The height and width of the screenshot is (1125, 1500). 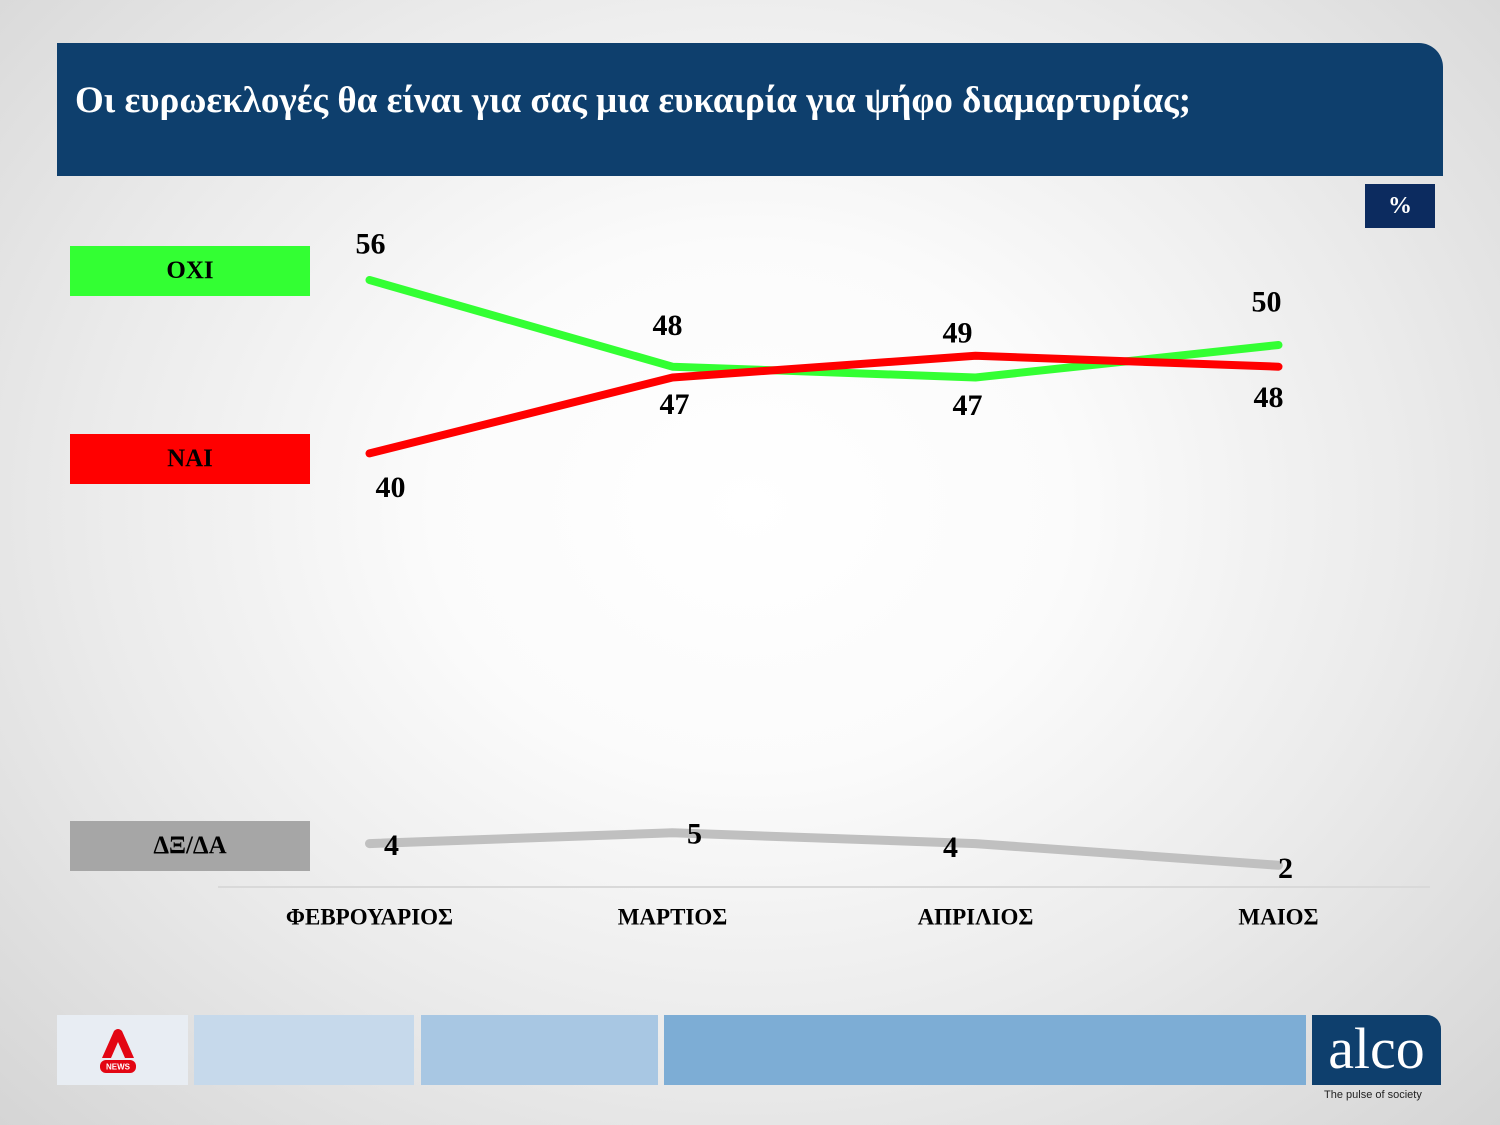 I want to click on data-label: 5, so click(x=694, y=833).